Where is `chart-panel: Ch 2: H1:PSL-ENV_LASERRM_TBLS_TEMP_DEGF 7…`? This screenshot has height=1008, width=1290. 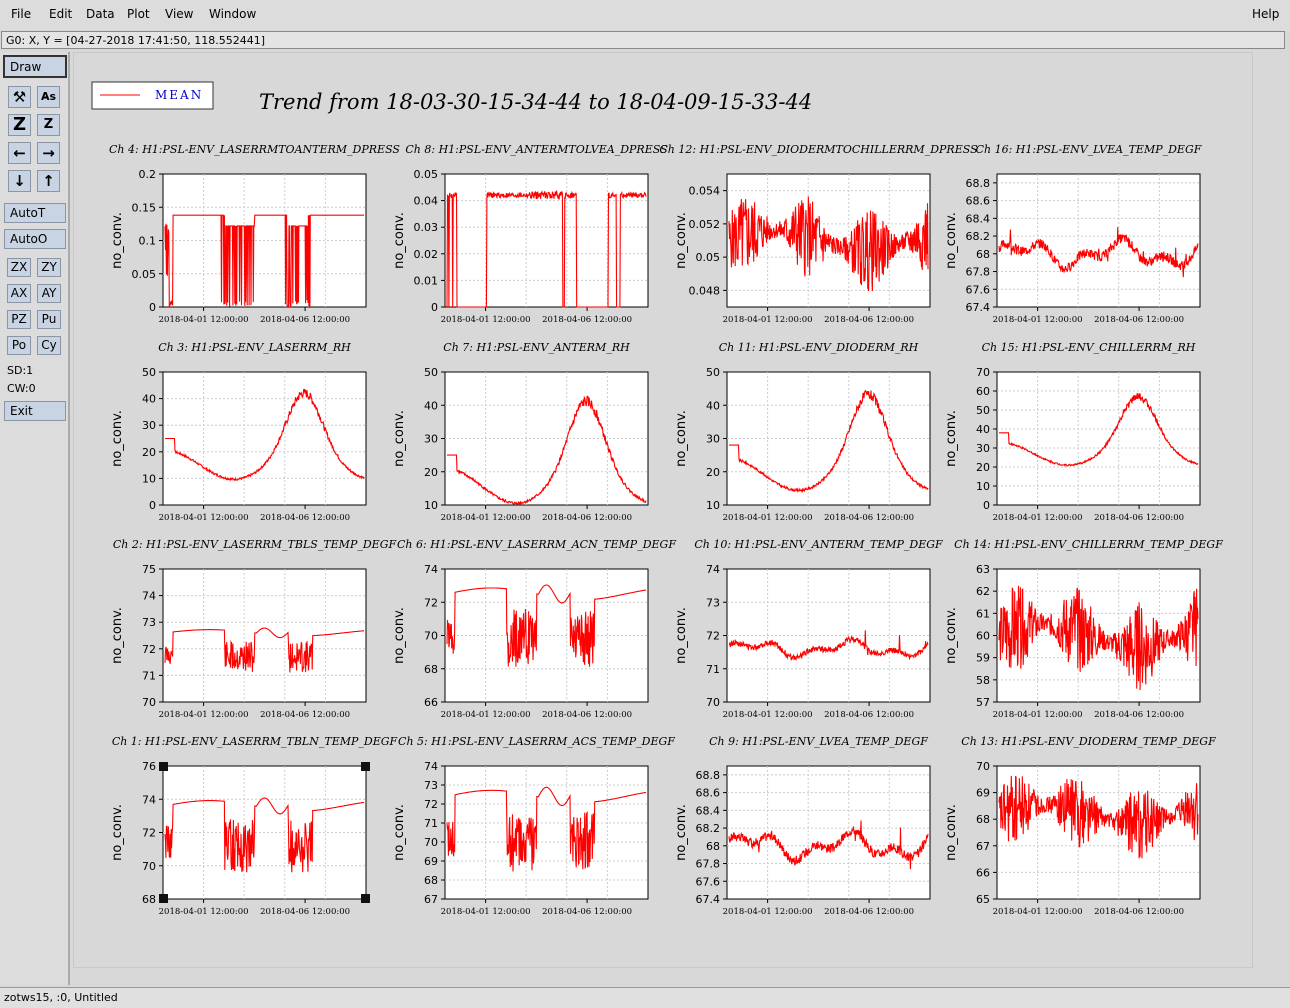
chart-panel: Ch 2: H1:PSL-ENV_LASERRM_TBLS_TEMP_DEGF 7… is located at coordinates (253, 629).